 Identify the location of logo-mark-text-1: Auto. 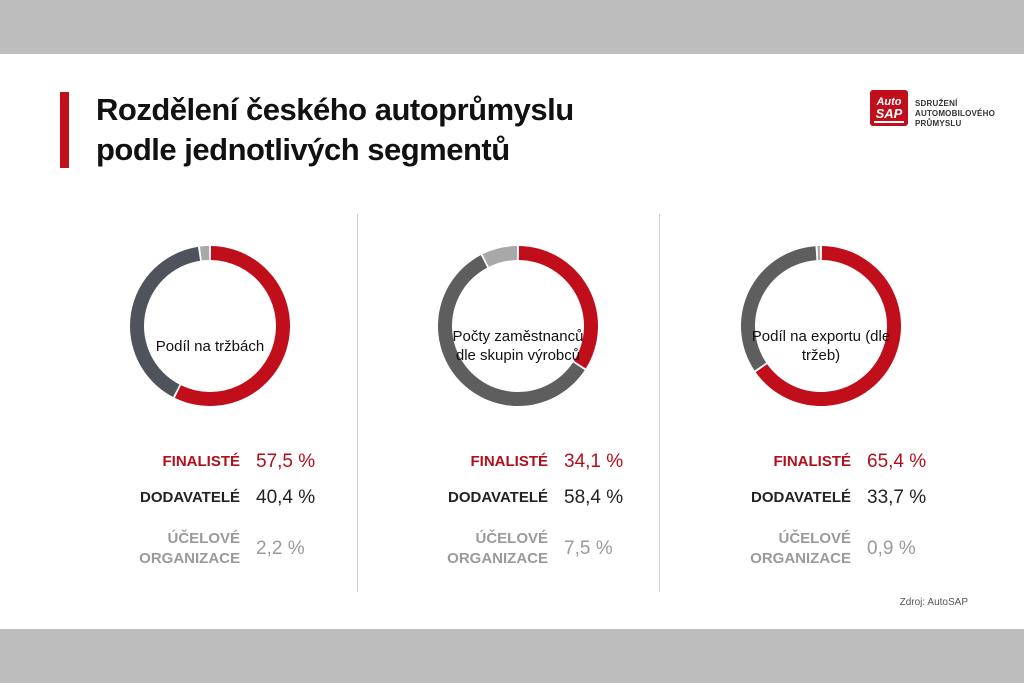
(888, 102).